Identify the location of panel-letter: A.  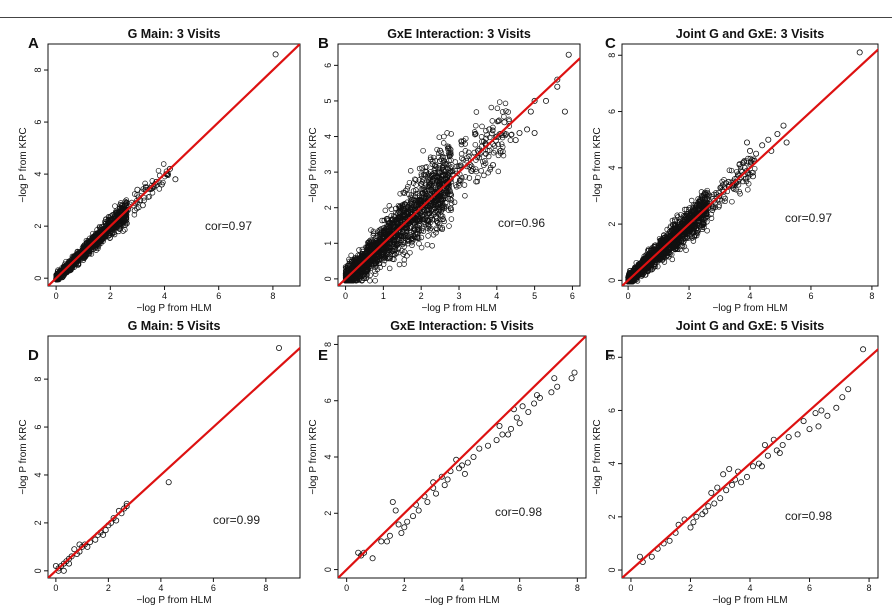
(33, 43).